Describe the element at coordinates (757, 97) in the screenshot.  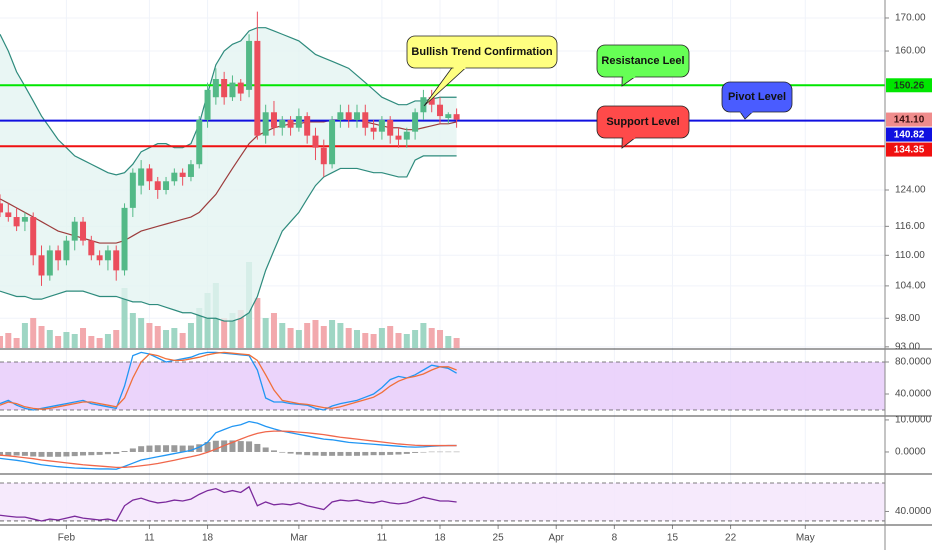
I see `callout-text: Pivot Level` at that location.